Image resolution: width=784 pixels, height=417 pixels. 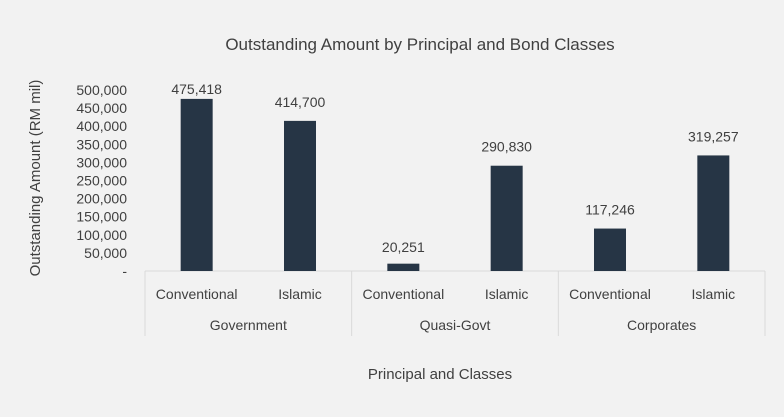 I want to click on y-tick-label: 400,000, so click(x=101, y=126).